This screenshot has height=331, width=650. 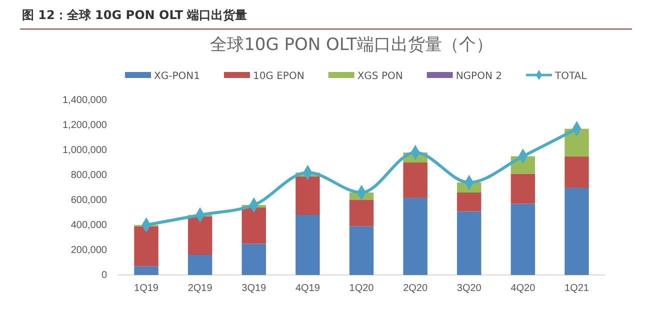 What do you see at coordinates (89, 200) in the screenshot?
I see `y-tick-label: 600,000` at bounding box center [89, 200].